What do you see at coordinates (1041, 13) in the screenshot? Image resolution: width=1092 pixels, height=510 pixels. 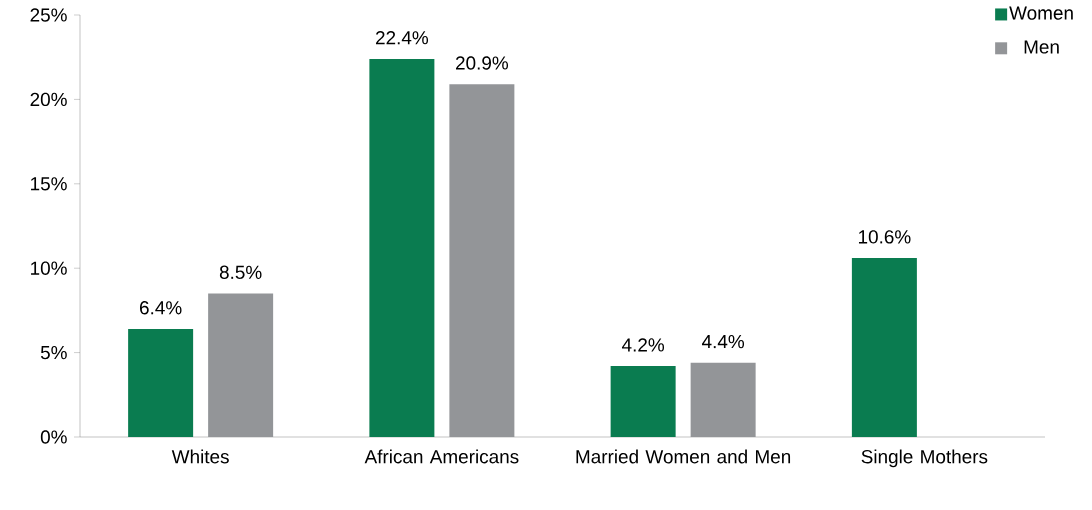 I see `legend-label: Women` at bounding box center [1041, 13].